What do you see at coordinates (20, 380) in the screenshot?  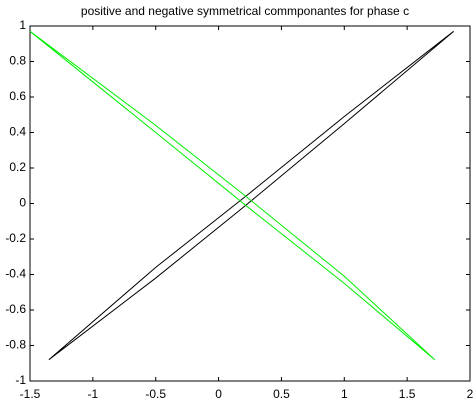 I see `y-tick-label: -1` at bounding box center [20, 380].